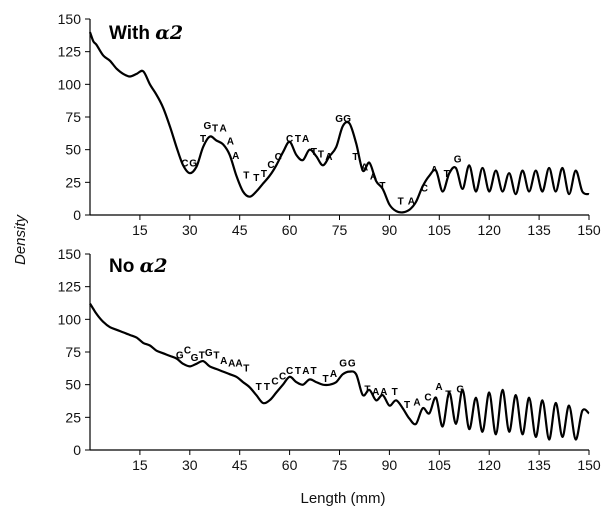  Describe the element at coordinates (77, 215) in the screenshot. I see `y-tick-label: 0` at that location.